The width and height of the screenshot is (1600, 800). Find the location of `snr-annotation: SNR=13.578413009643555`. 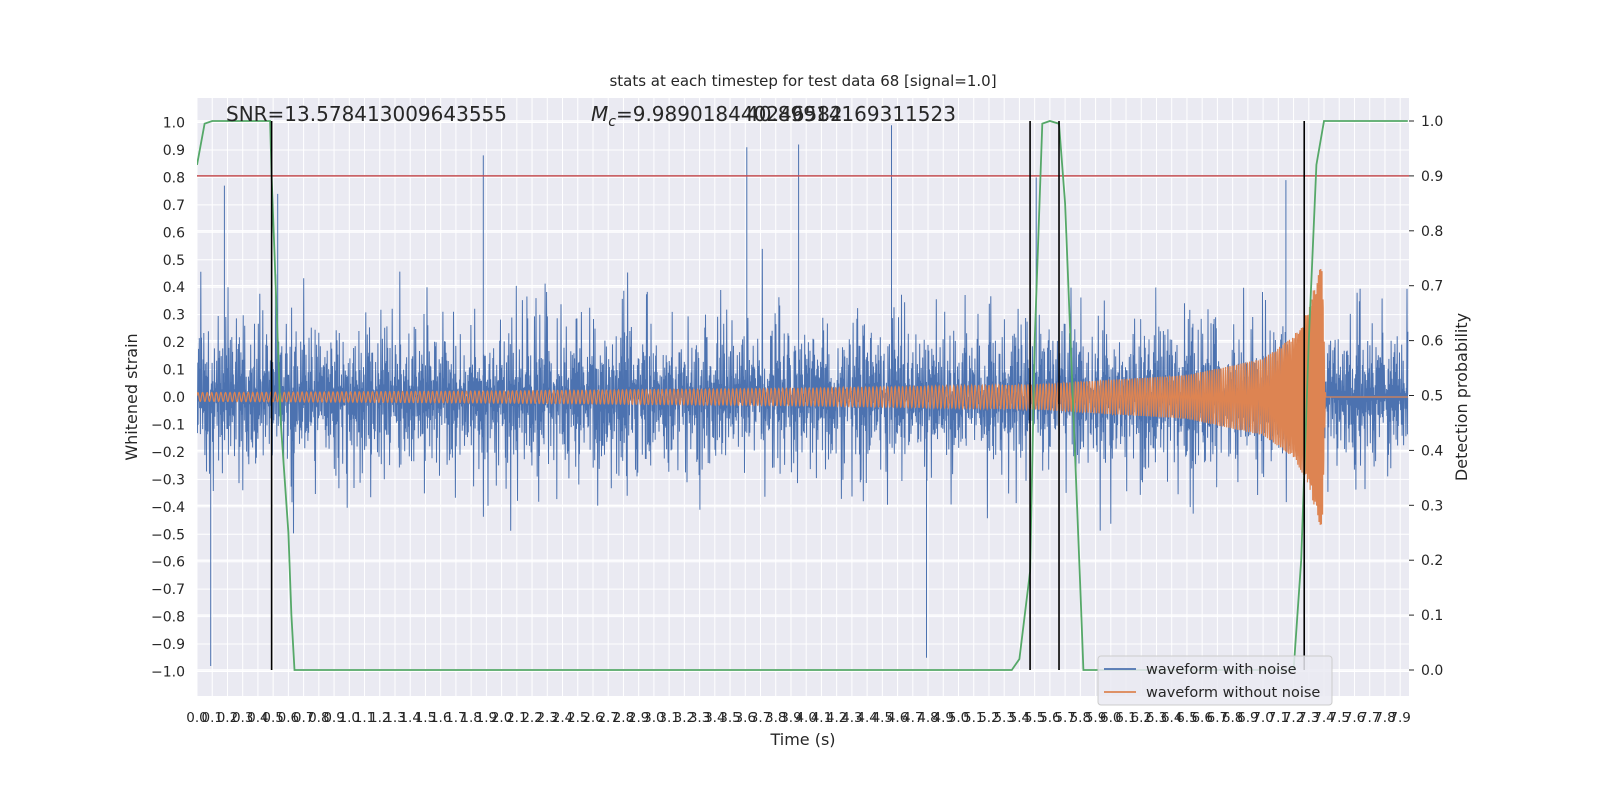

snr-annotation: SNR=13.578413009643555 is located at coordinates (366, 114).